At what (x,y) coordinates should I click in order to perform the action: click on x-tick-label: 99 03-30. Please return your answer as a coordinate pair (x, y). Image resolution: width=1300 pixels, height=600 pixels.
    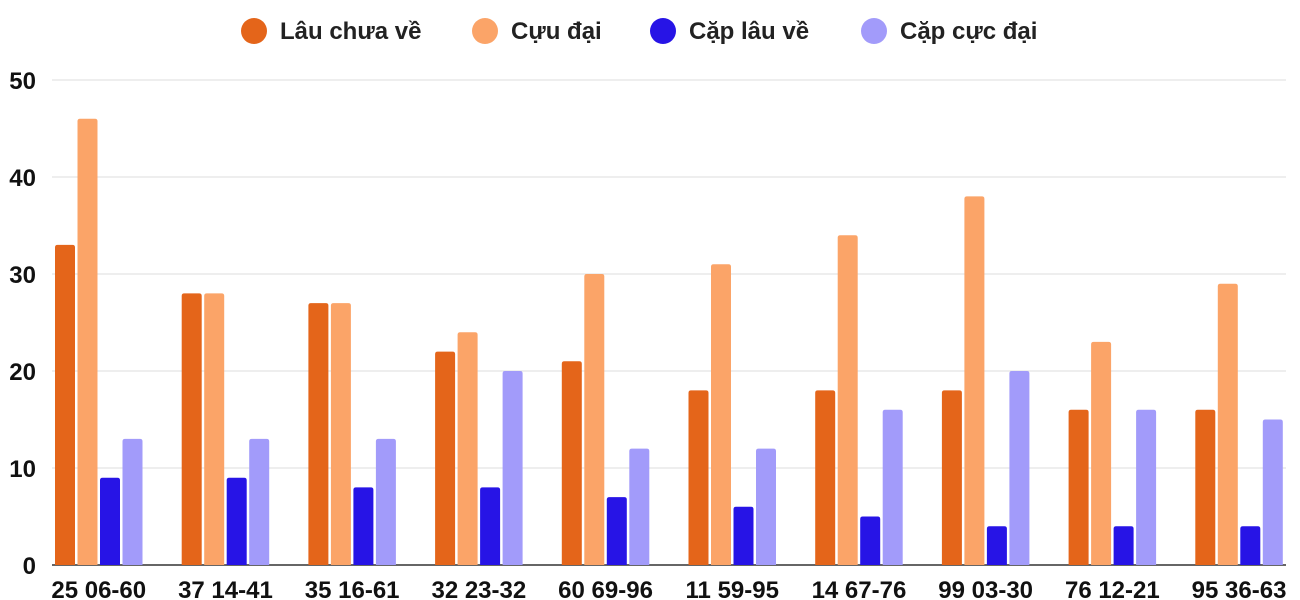
    Looking at the image, I should click on (985, 588).